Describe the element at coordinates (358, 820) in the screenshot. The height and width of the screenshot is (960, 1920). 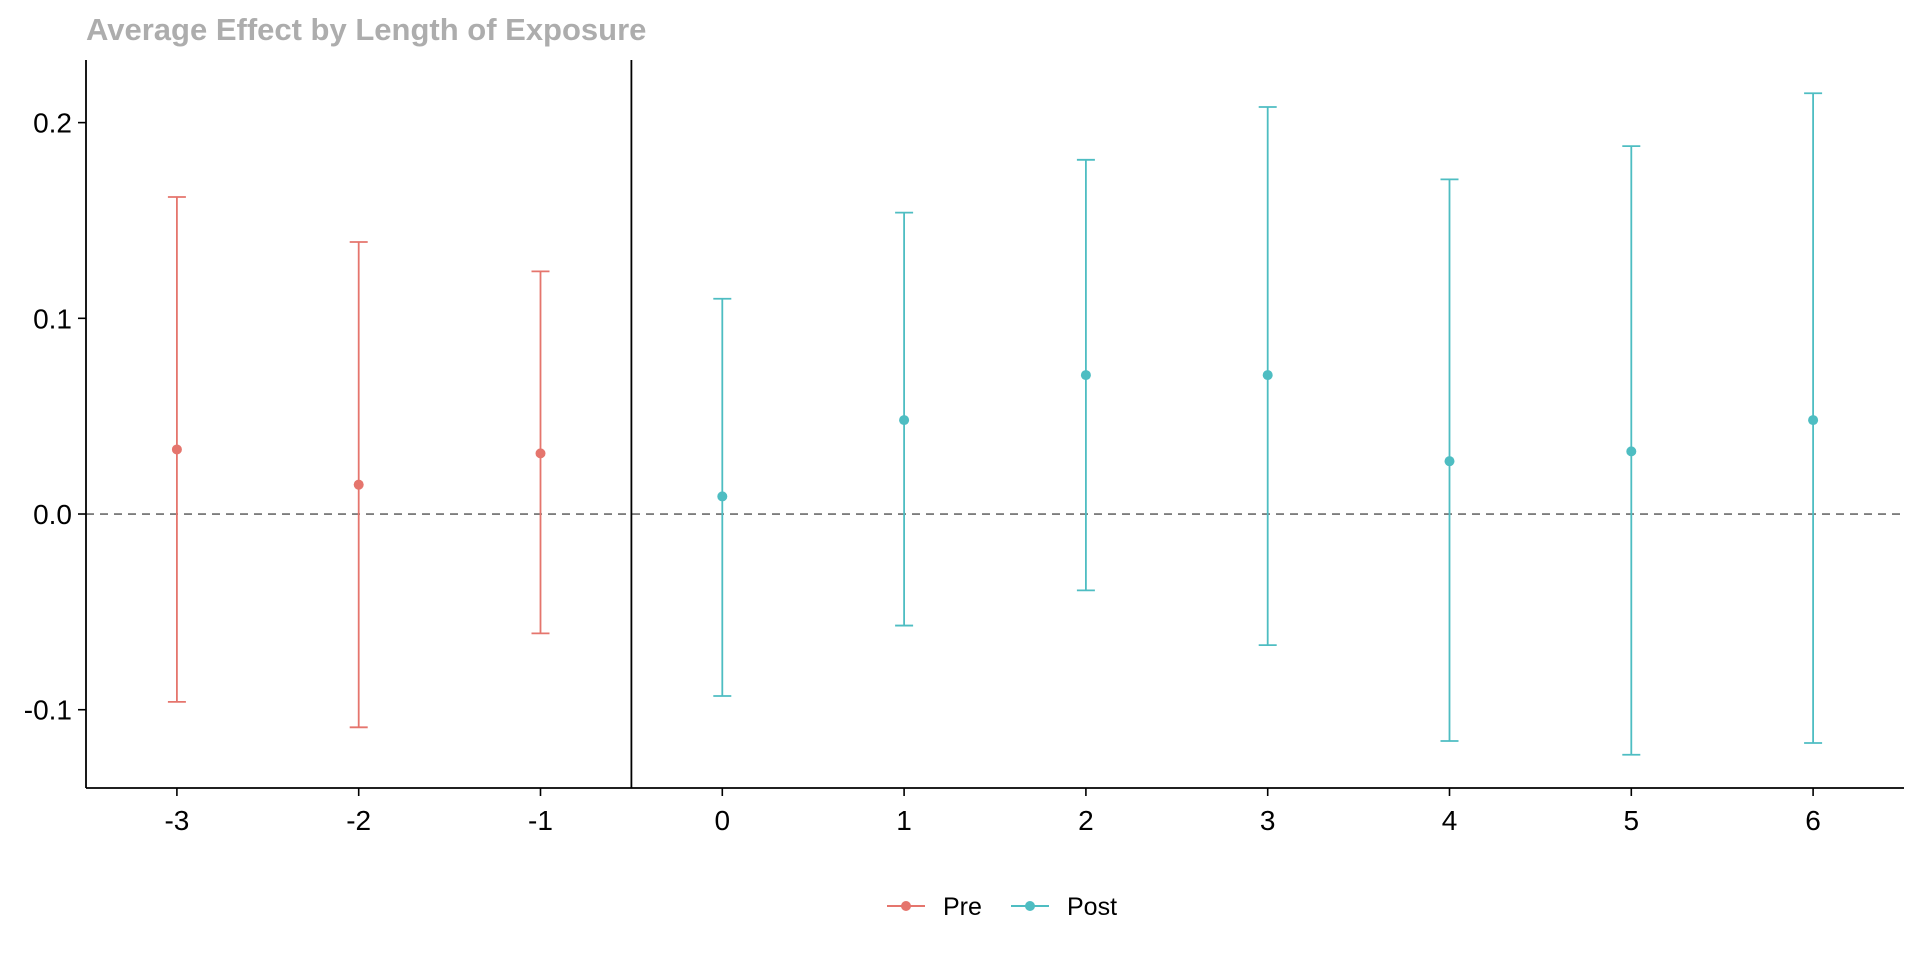
I see `x-tick-label: -2` at that location.